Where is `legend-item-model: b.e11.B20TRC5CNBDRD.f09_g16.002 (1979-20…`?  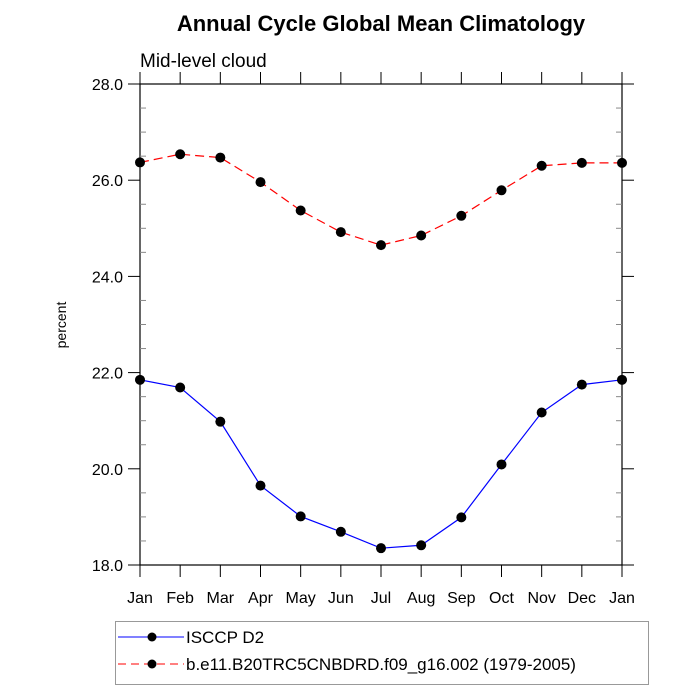 legend-item-model: b.e11.B20TRC5CNBDRD.f09_g16.002 (1979-20… is located at coordinates (347, 664).